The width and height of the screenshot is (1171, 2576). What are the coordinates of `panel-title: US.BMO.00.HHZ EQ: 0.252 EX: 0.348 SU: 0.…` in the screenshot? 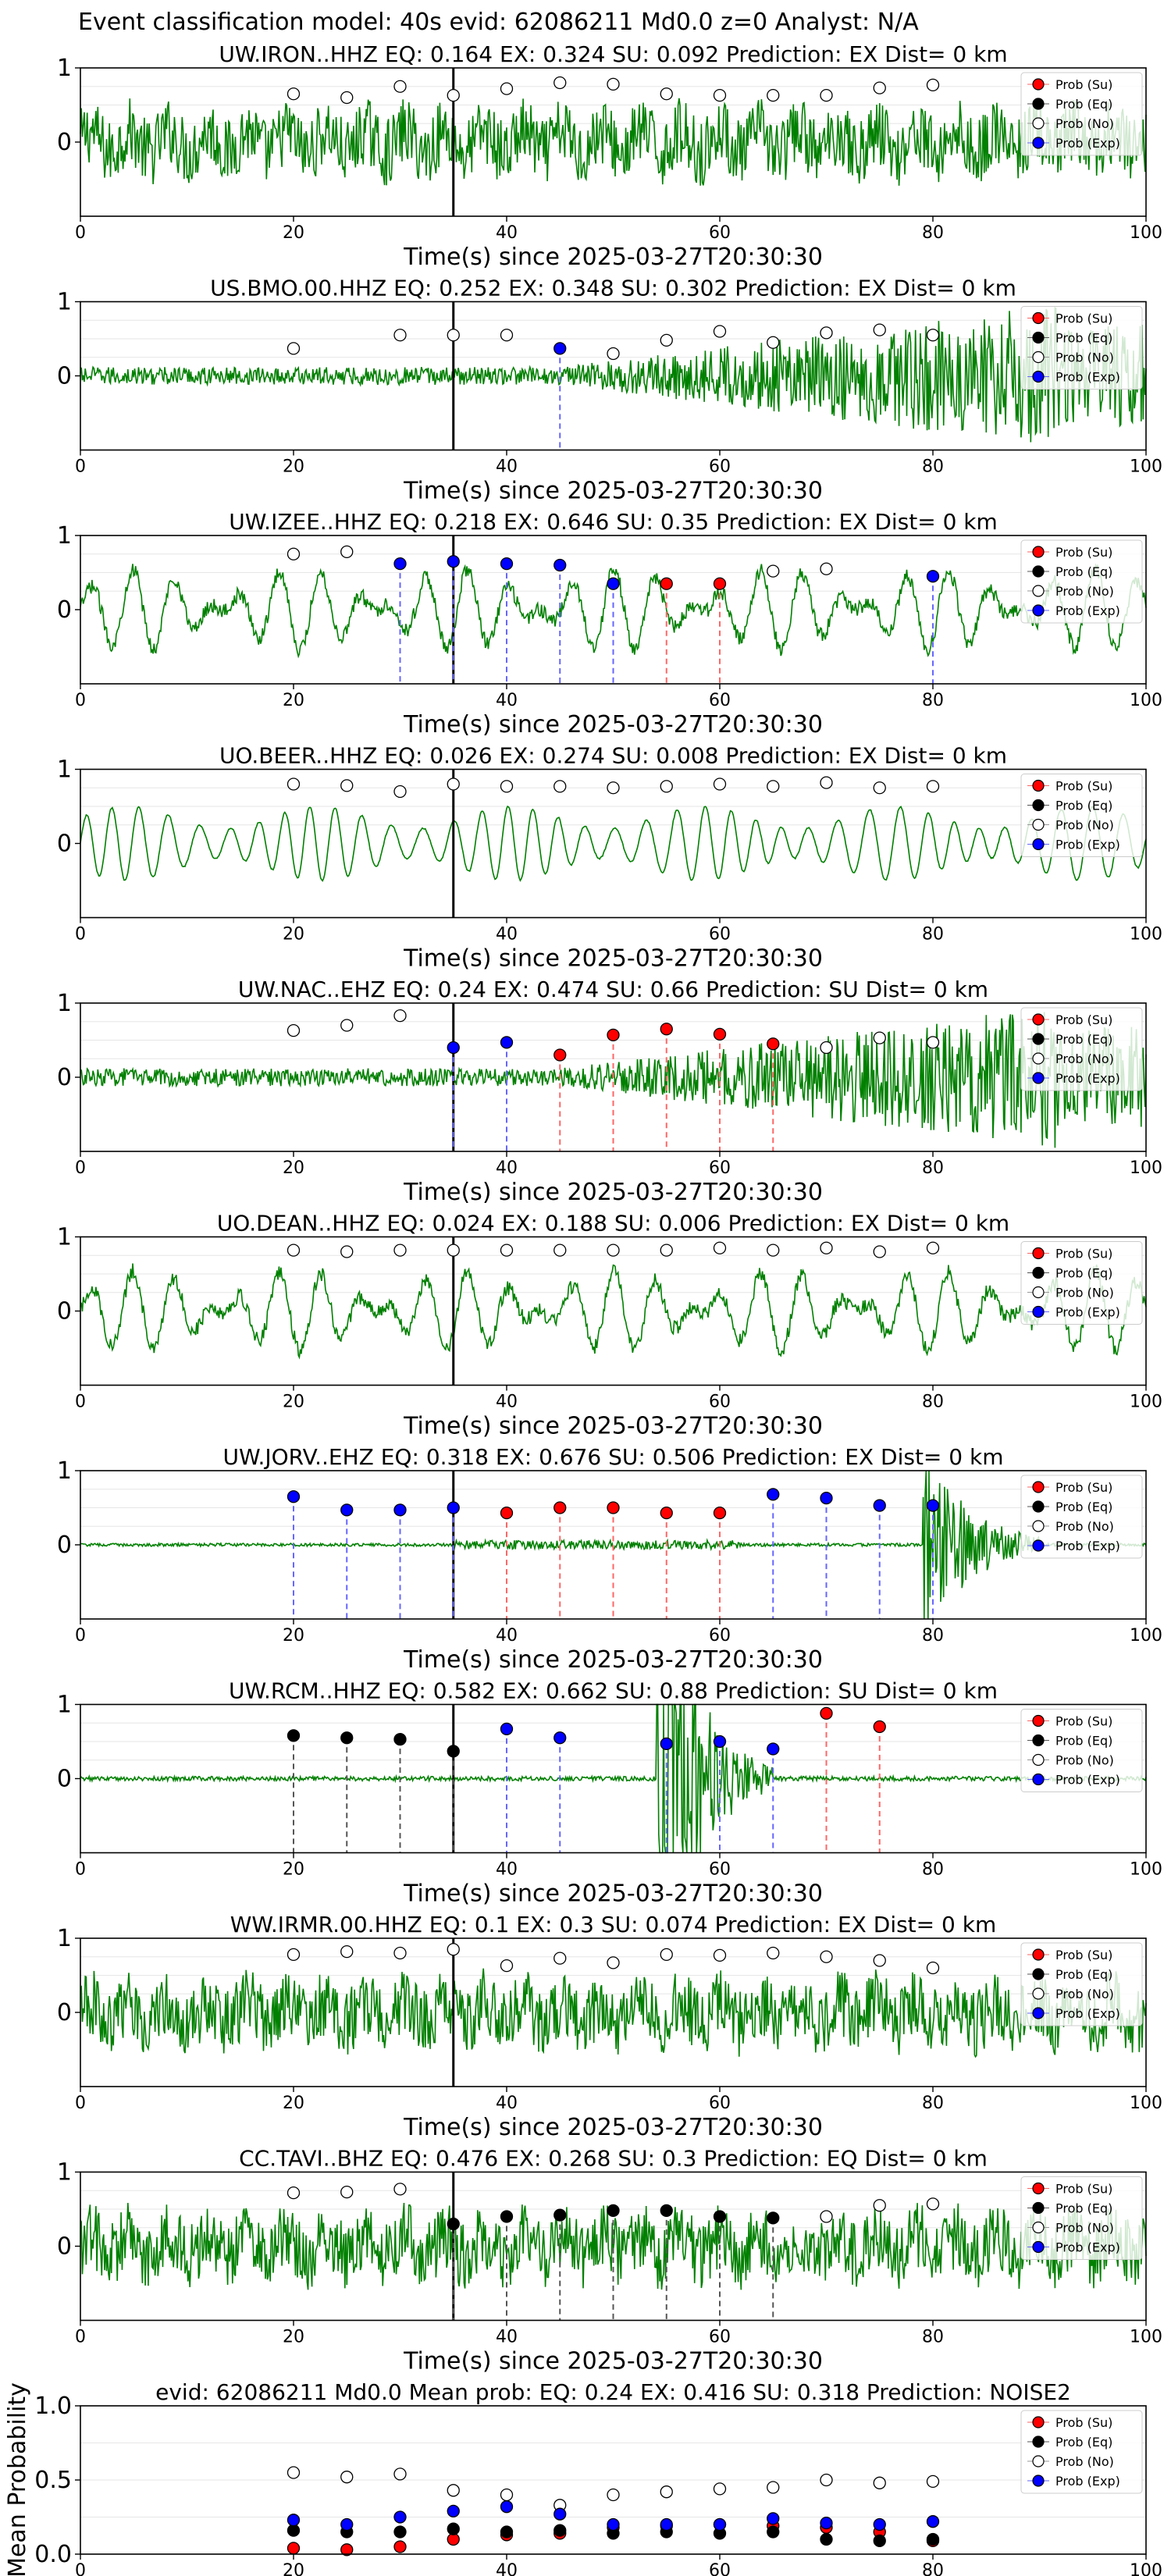 It's located at (613, 288).